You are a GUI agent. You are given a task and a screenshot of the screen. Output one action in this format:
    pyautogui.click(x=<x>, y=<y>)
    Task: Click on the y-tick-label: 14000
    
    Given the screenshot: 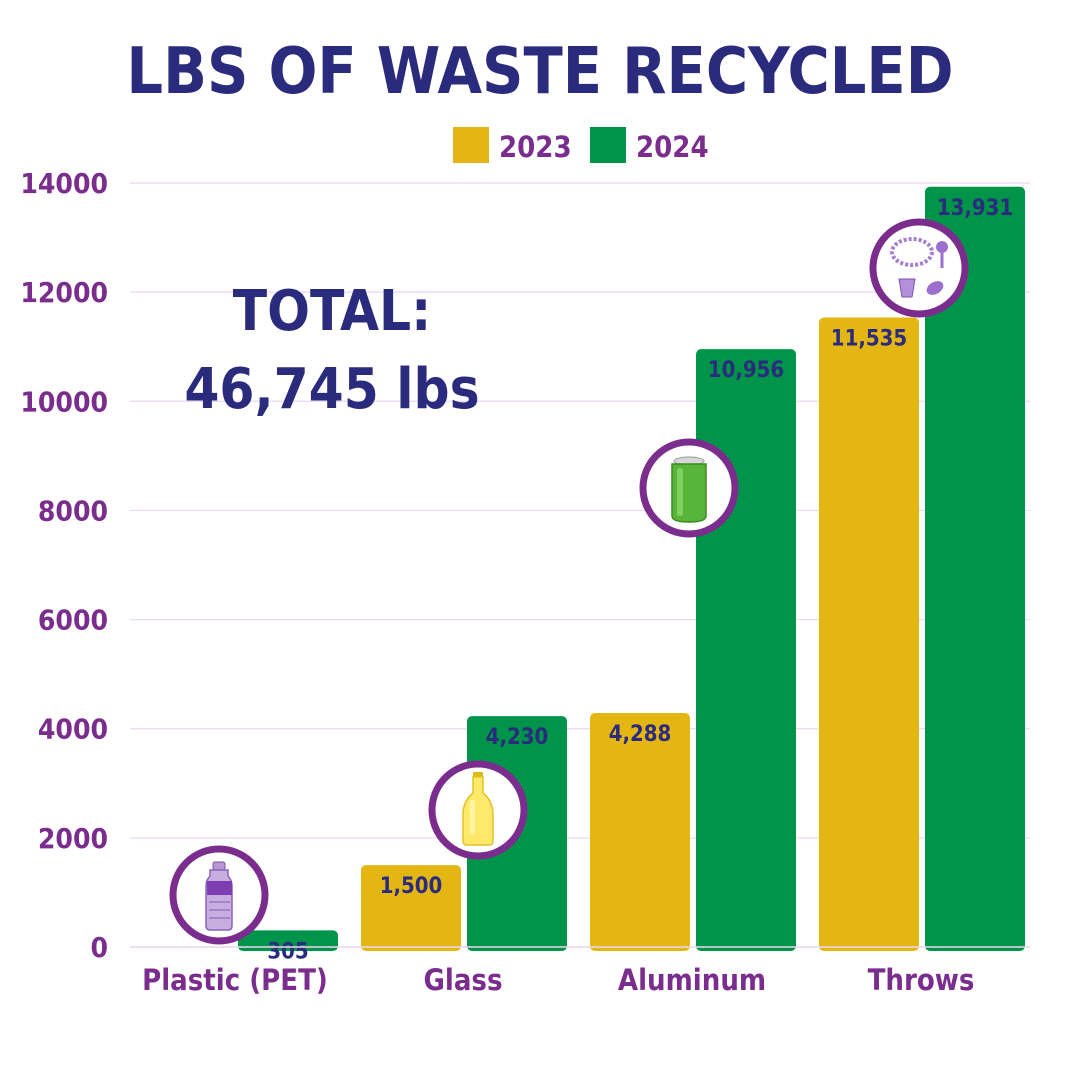 What is the action you would take?
    pyautogui.click(x=64, y=183)
    